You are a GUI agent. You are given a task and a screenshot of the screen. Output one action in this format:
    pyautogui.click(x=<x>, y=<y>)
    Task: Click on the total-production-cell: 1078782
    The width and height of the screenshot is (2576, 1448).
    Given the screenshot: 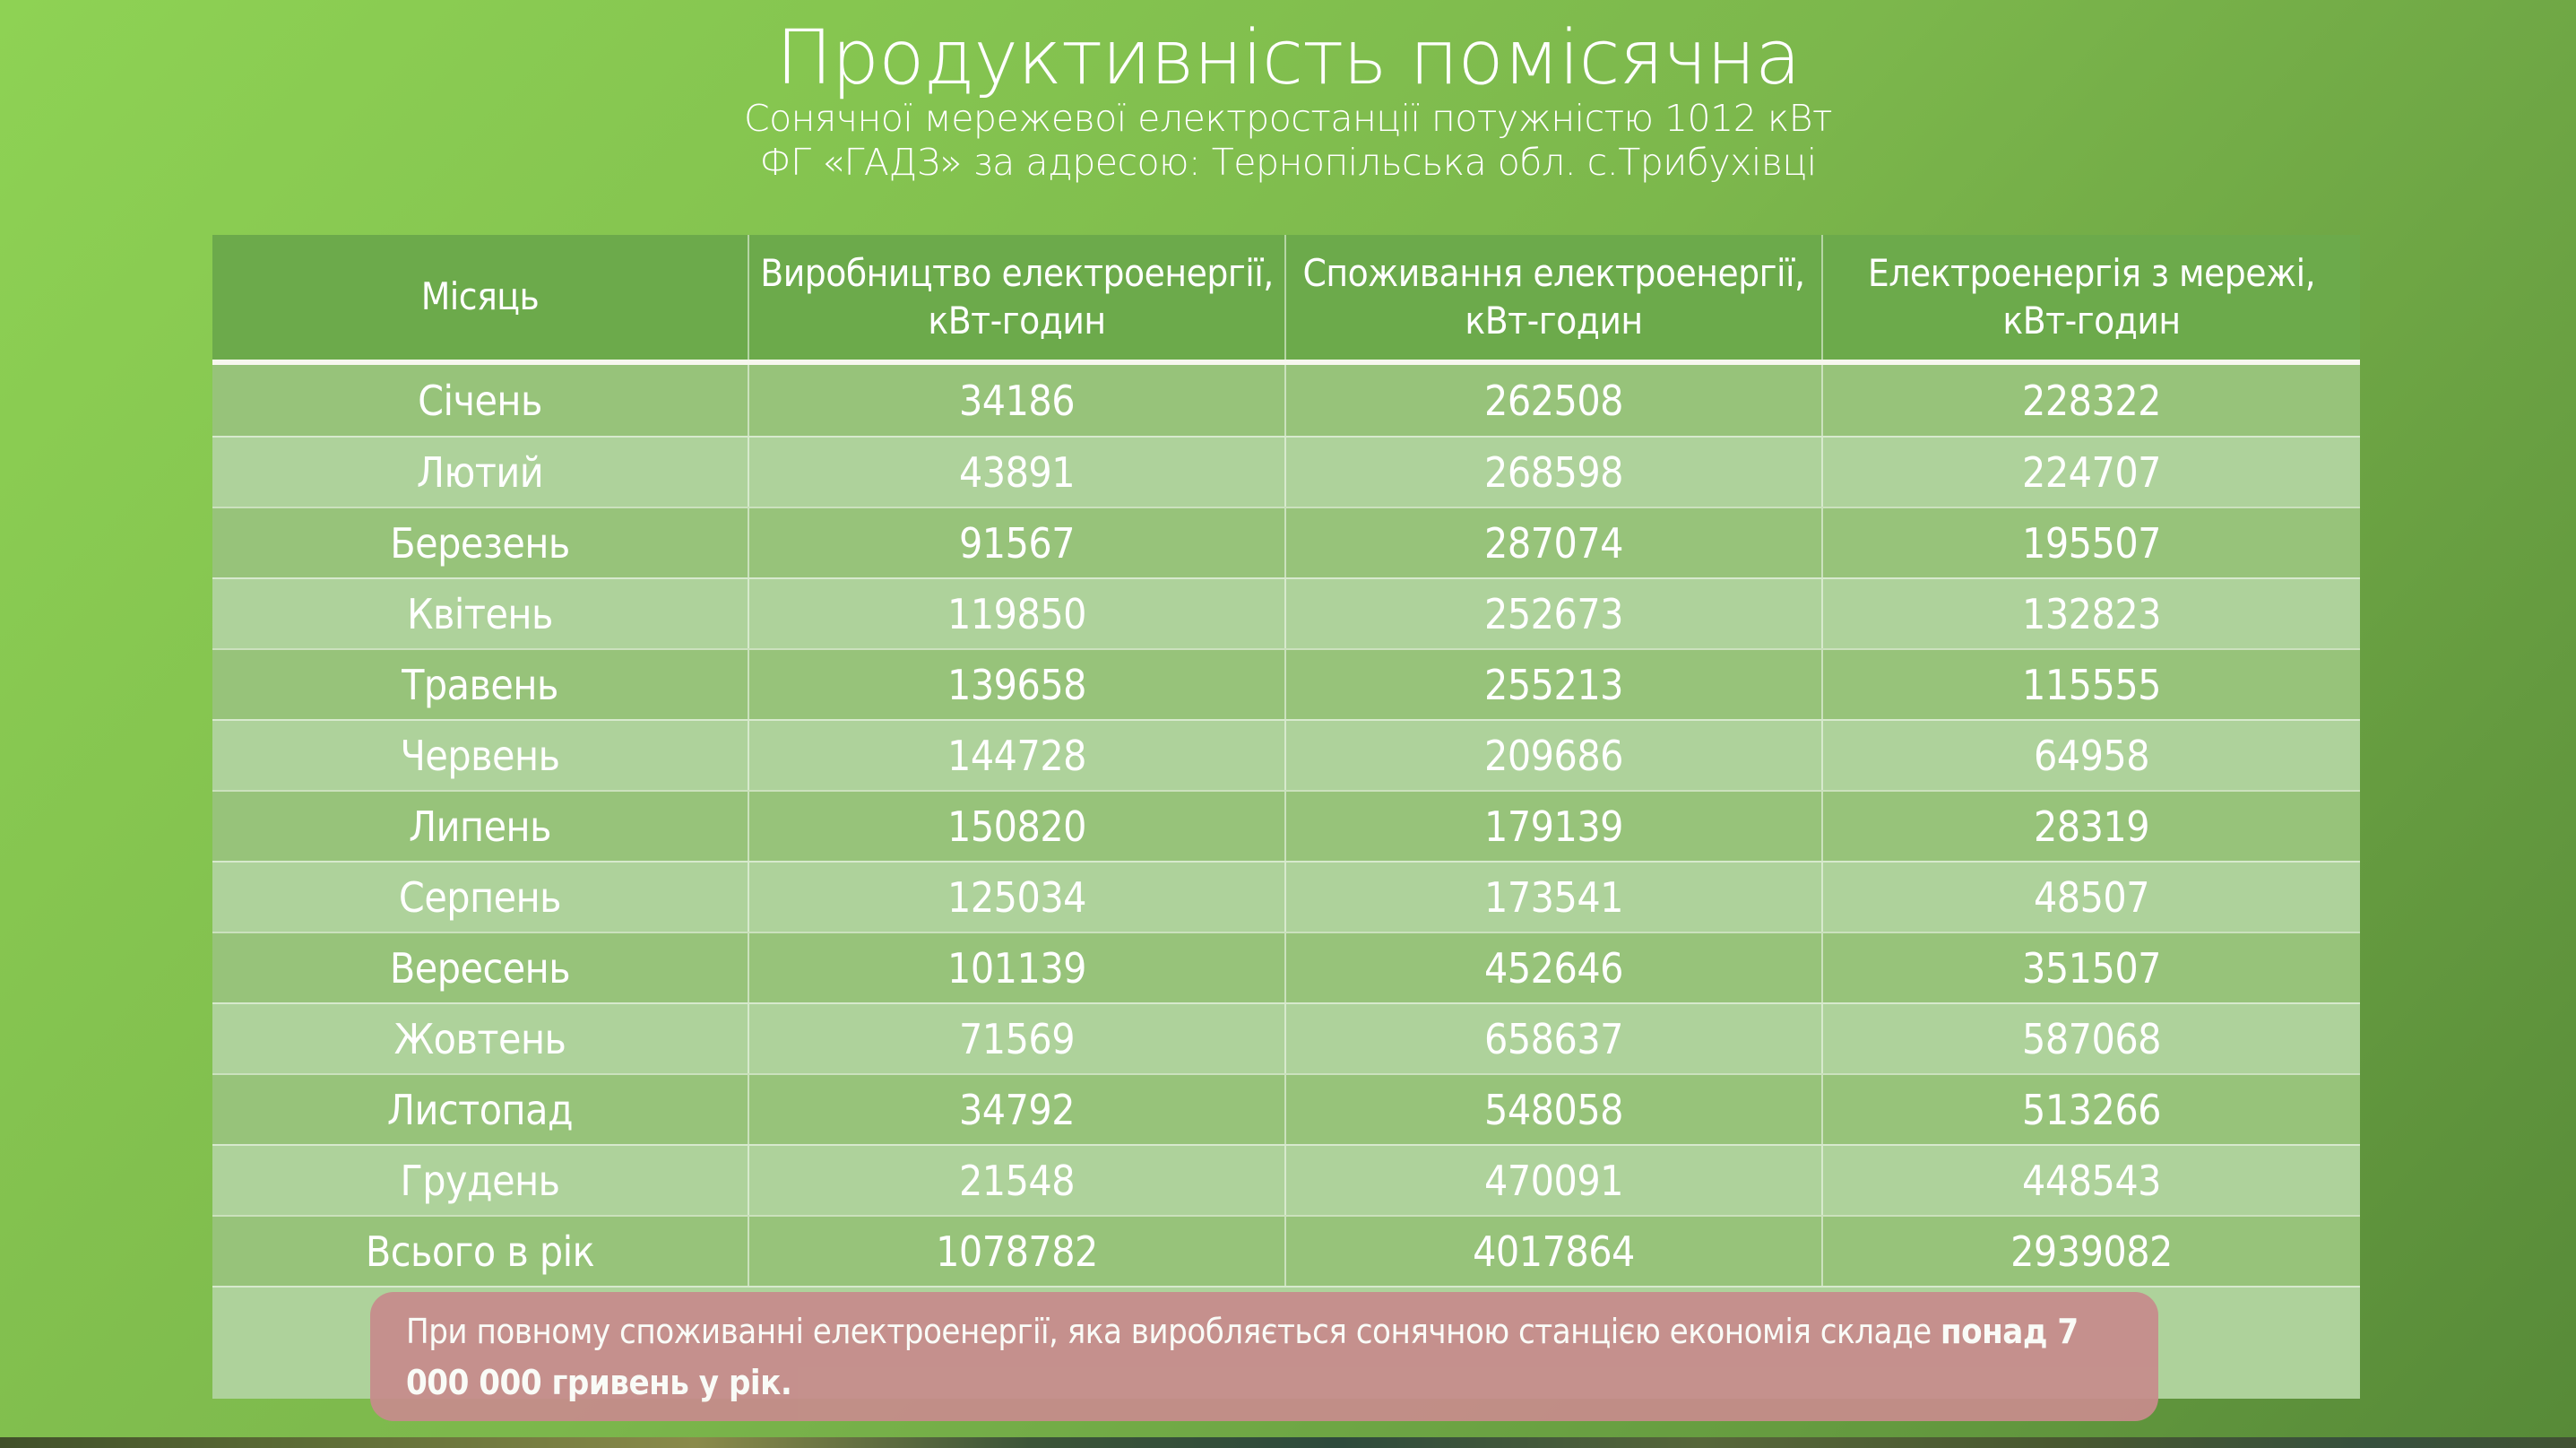 What is the action you would take?
    pyautogui.click(x=1017, y=1251)
    